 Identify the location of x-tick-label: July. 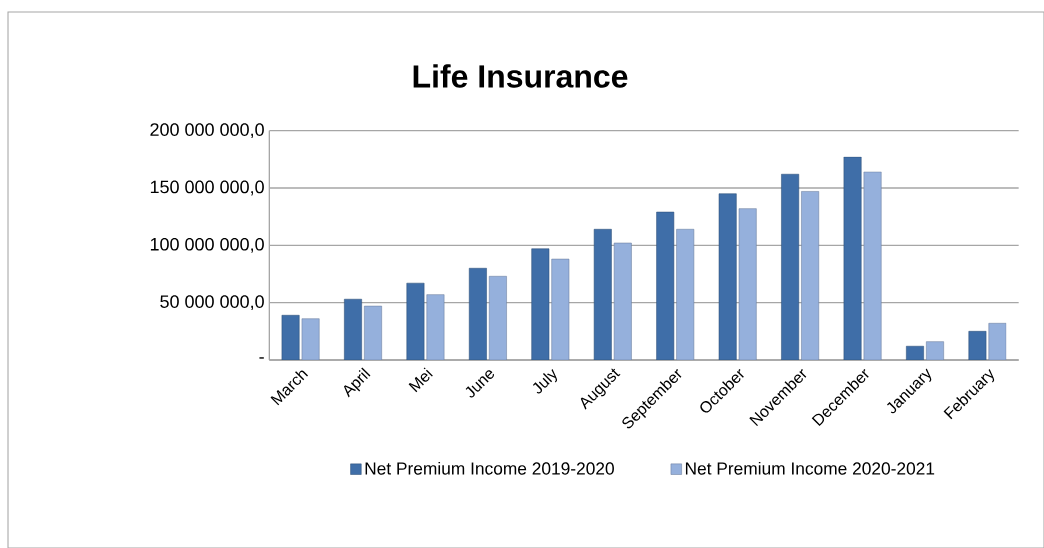
(545, 381).